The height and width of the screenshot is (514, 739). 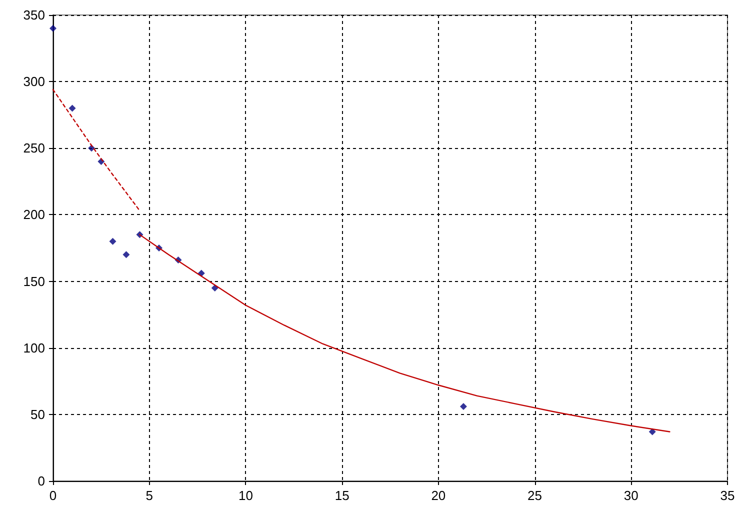 What do you see at coordinates (96, 149) in the screenshot?
I see `line-series` at bounding box center [96, 149].